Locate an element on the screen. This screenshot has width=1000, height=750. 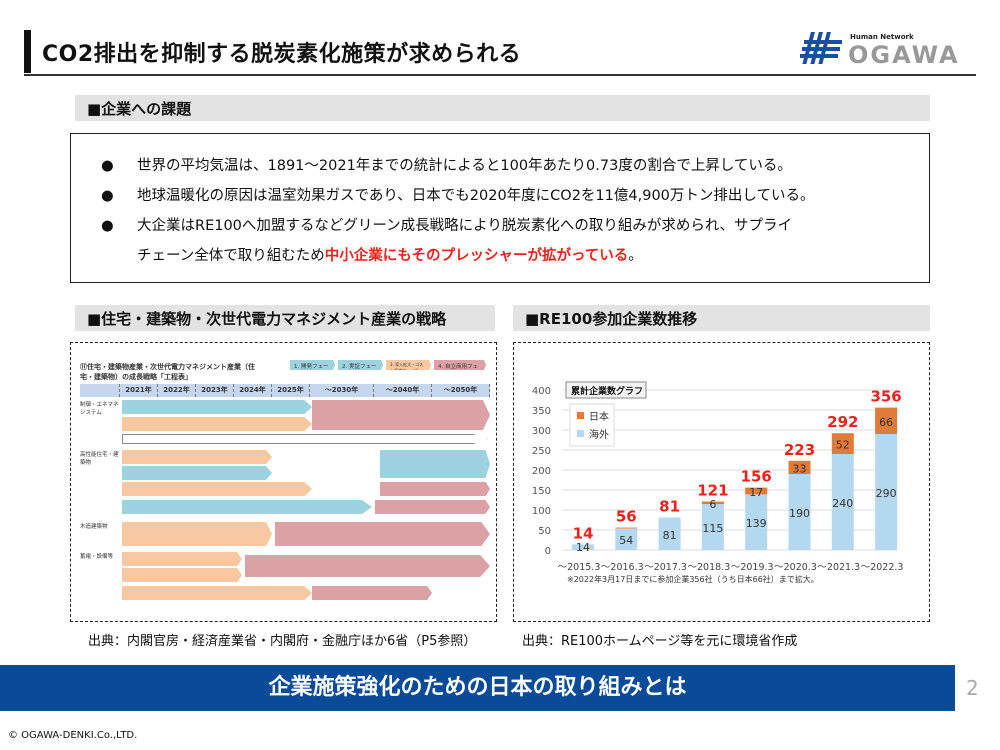
chart-title-box is located at coordinates (606, 390).